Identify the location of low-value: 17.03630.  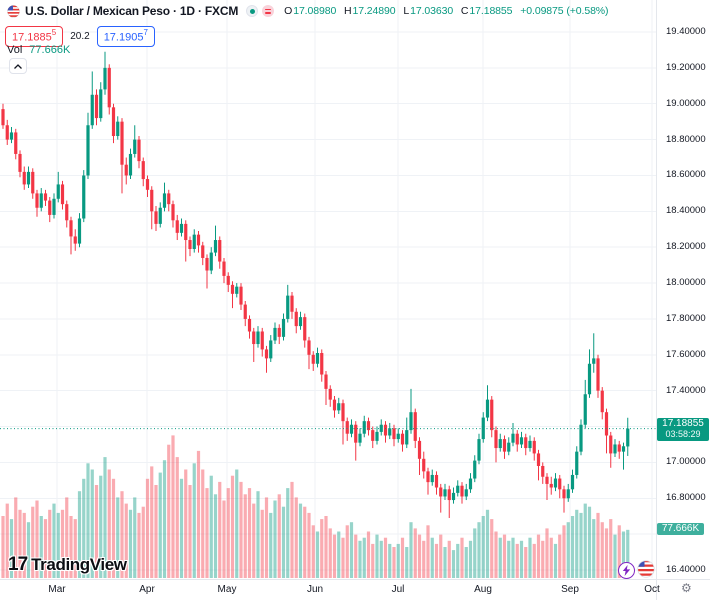
(432, 11).